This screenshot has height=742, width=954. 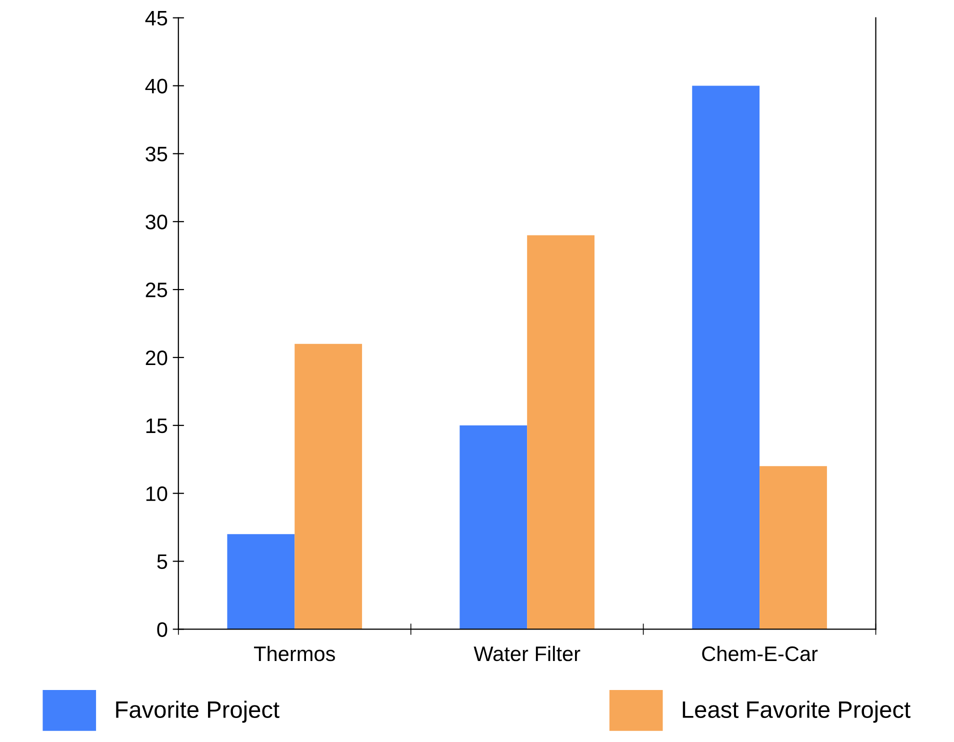 What do you see at coordinates (157, 290) in the screenshot?
I see `y-tick-label: 25` at bounding box center [157, 290].